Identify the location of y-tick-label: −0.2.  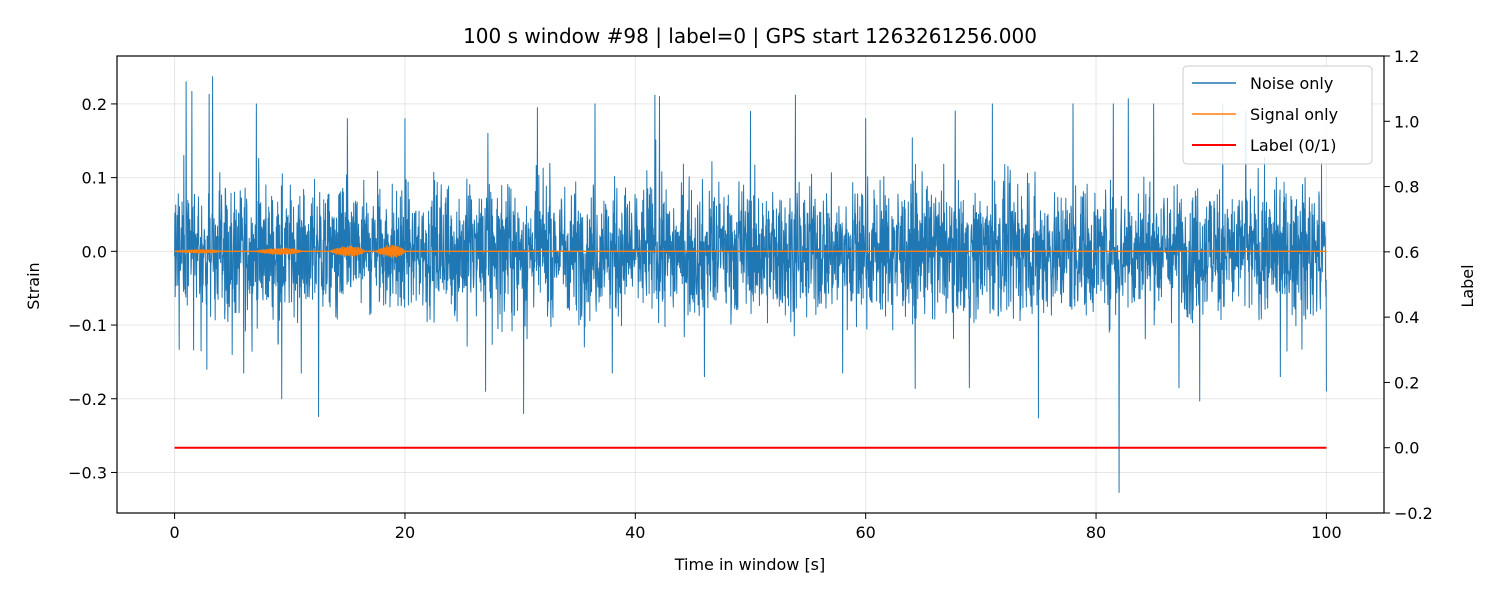
(87, 399).